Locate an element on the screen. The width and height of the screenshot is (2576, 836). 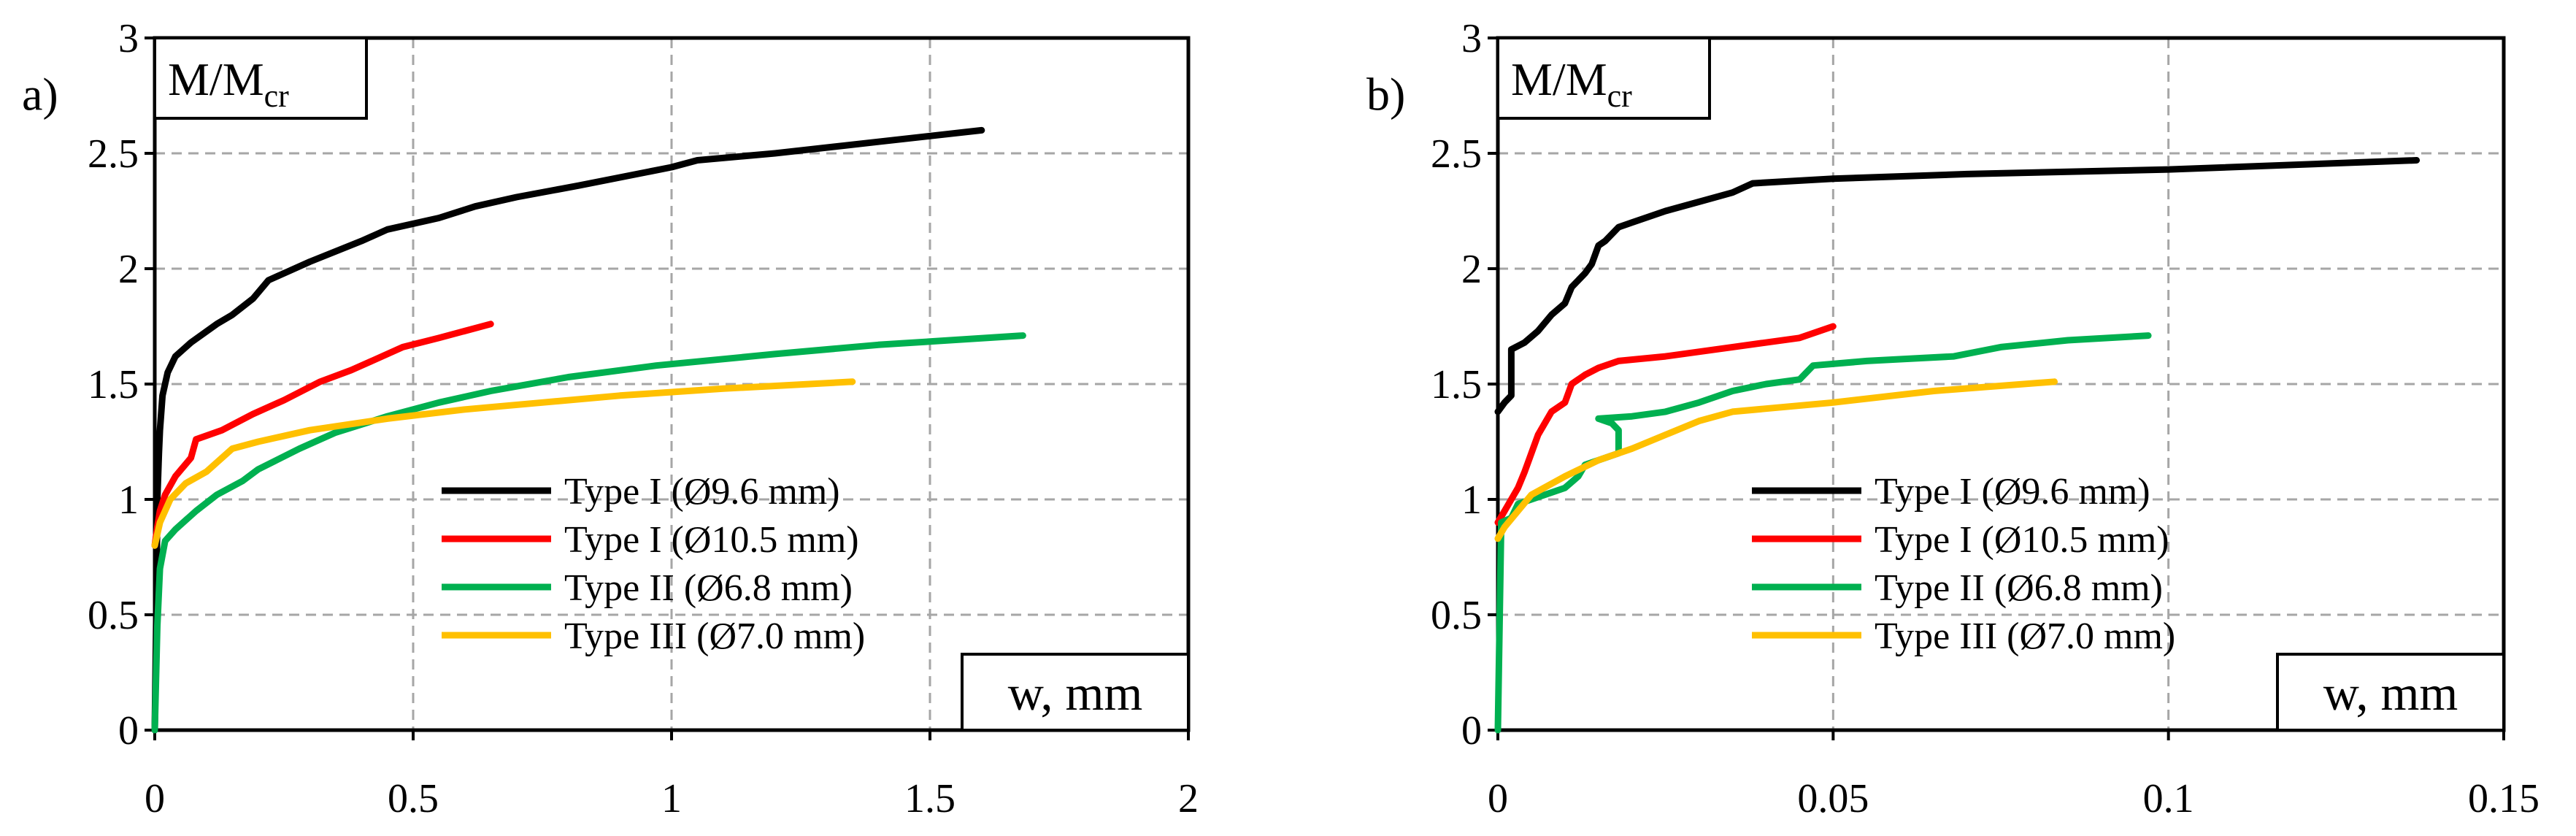
x-tick-label: 0.15 is located at coordinates (2504, 799).